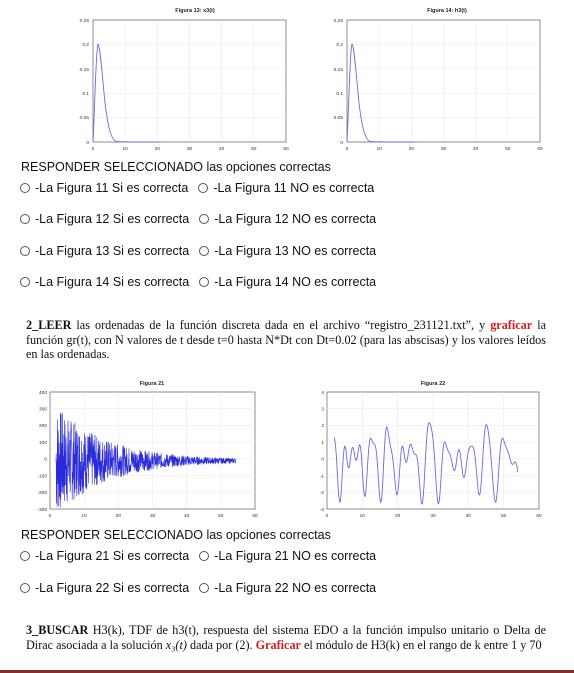  Describe the element at coordinates (433, 384) in the screenshot. I see `figure-title: Figura 22` at that location.